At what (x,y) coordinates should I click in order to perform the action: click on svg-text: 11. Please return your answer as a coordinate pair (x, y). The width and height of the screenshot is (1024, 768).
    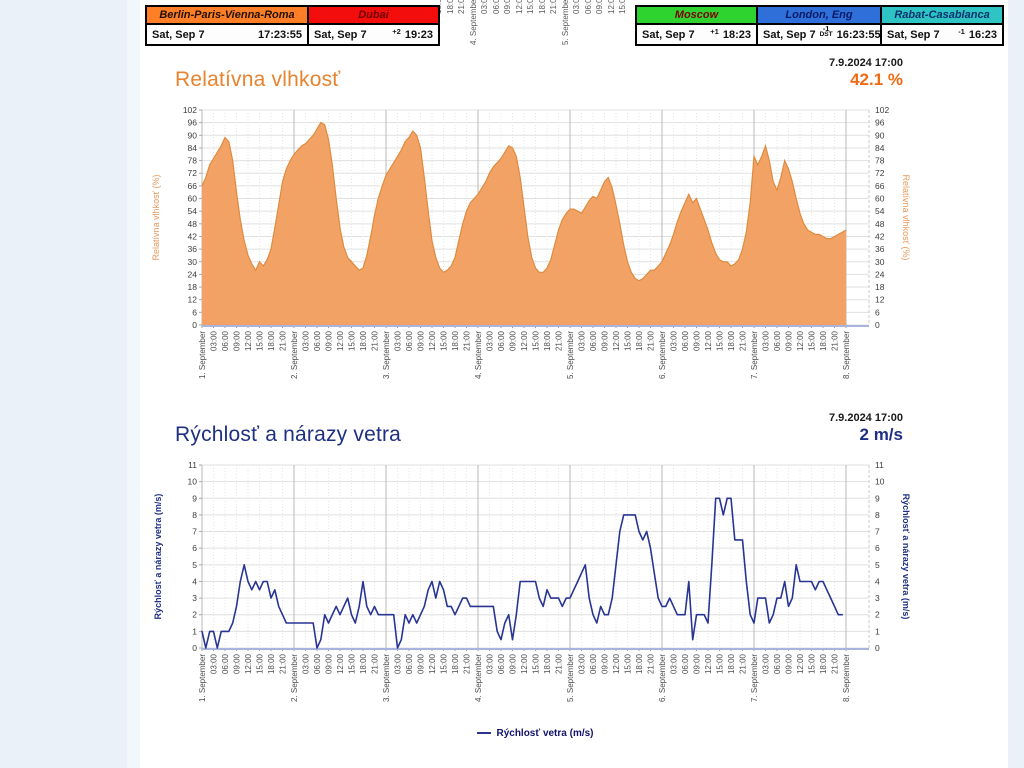
    Looking at the image, I should click on (879, 465).